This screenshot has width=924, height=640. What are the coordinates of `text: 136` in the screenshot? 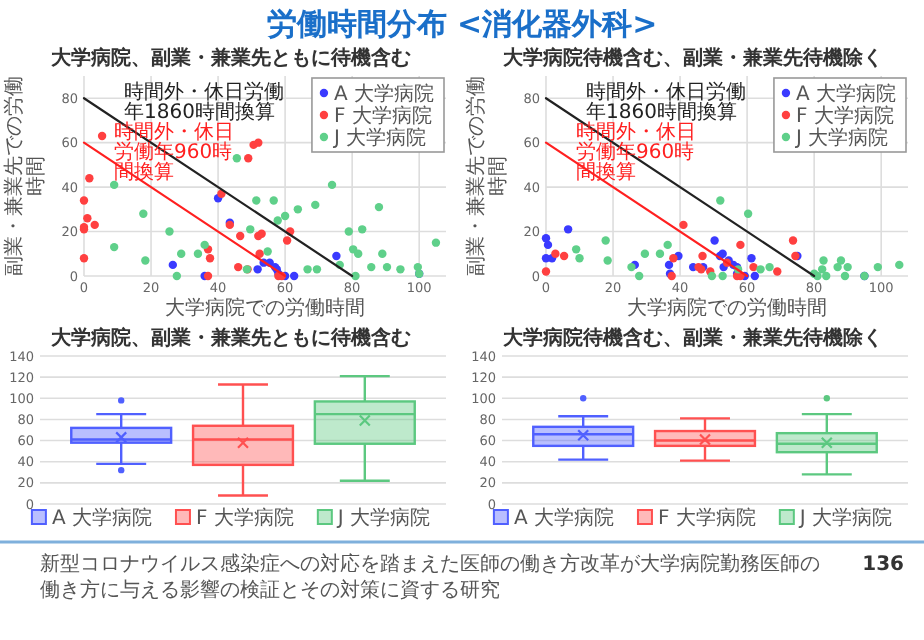 It's located at (883, 565).